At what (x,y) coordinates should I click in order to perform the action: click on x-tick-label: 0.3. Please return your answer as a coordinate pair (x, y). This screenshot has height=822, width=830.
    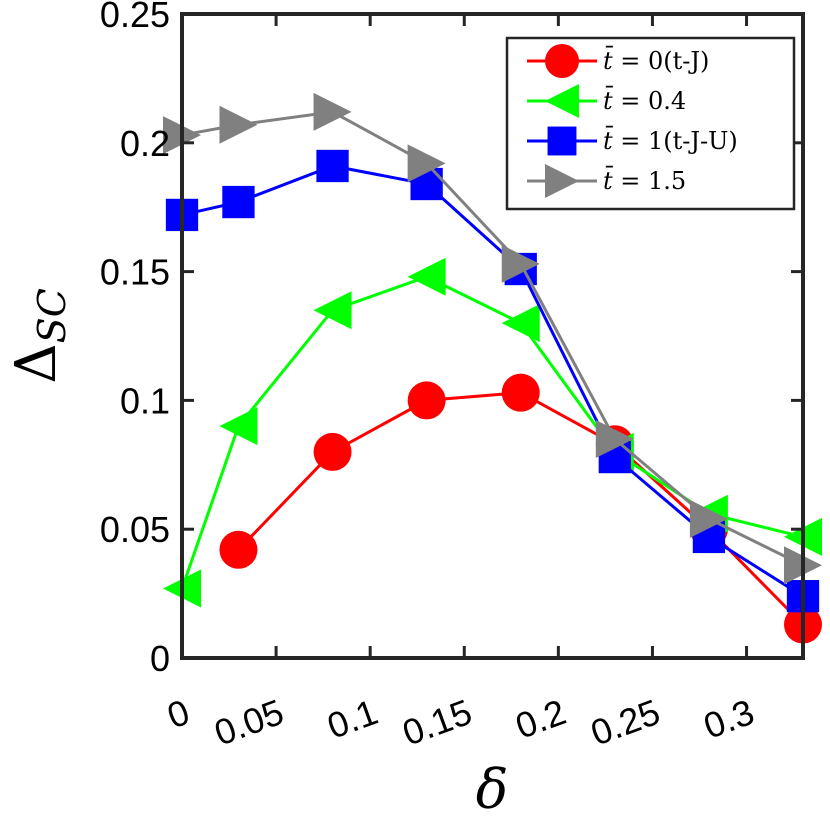
    Looking at the image, I should click on (728, 719).